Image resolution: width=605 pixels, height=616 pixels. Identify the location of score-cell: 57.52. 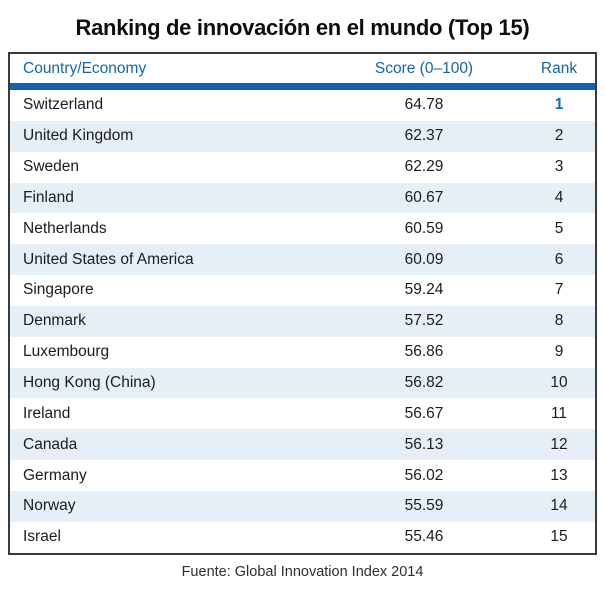
(424, 321).